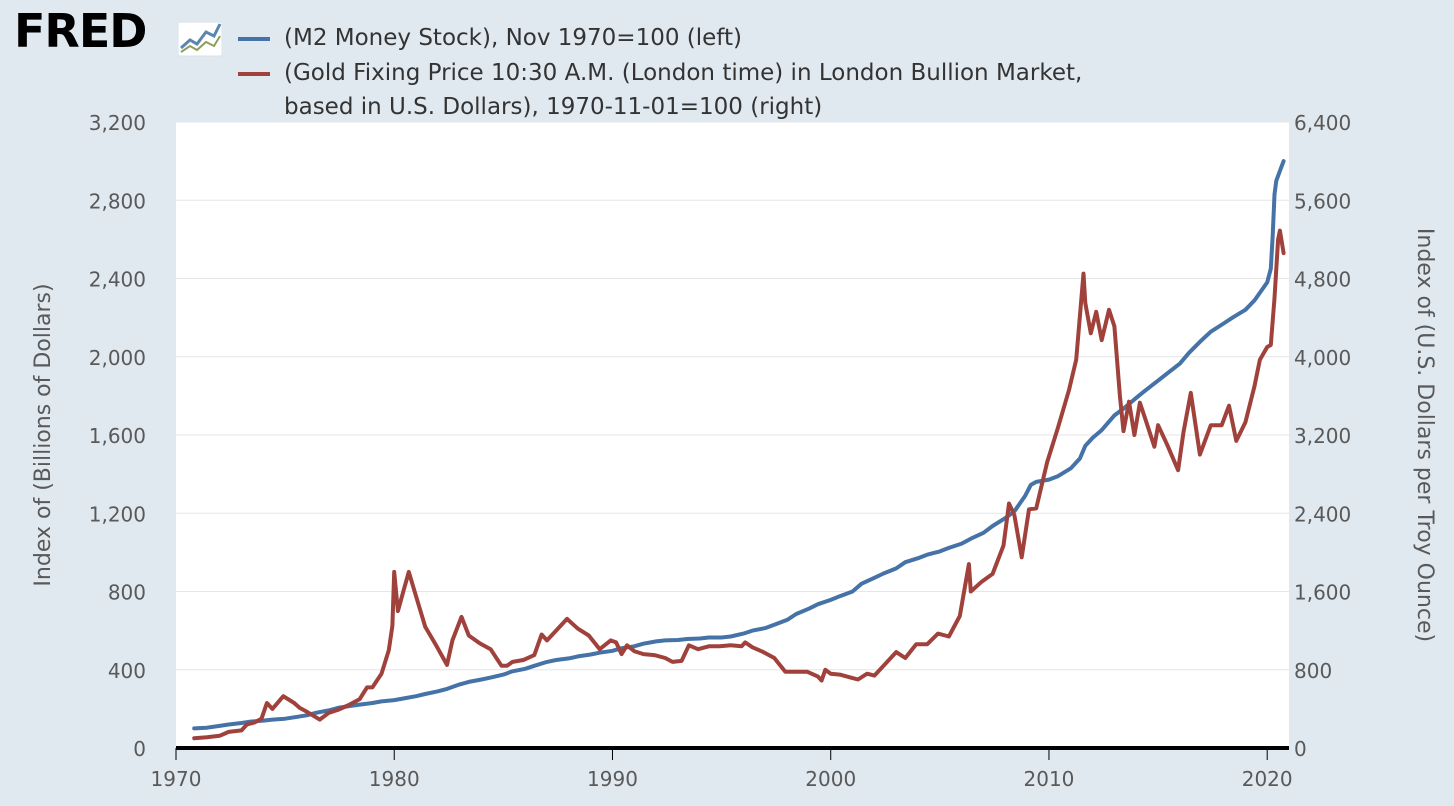 The image size is (1454, 806). What do you see at coordinates (117, 280) in the screenshot?
I see `left-tick-label: 2,400` at bounding box center [117, 280].